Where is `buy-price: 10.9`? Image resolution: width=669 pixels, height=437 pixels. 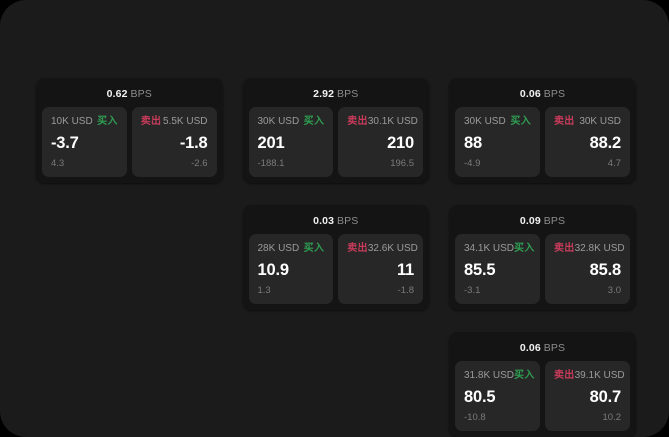
buy-price: 10.9 is located at coordinates (273, 270).